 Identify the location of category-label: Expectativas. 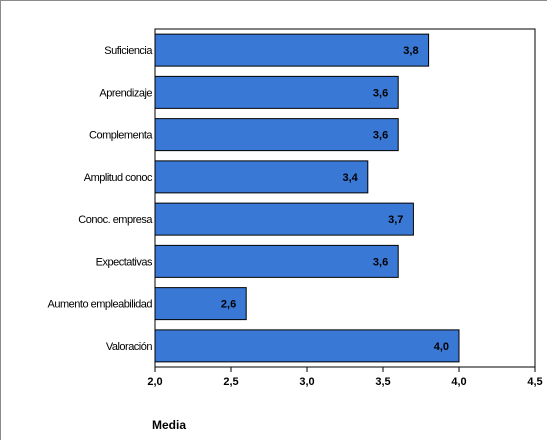
(124, 262).